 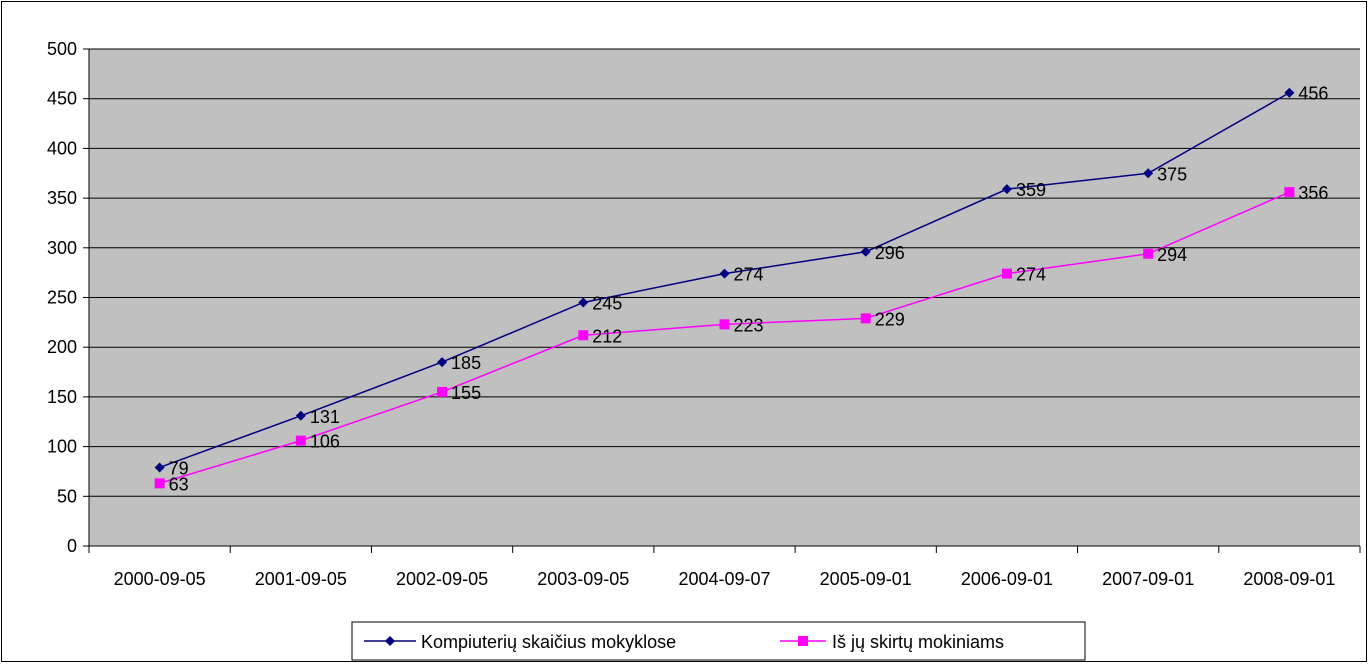 I want to click on x-tick-label-2007-09-01: 2007-09-01, so click(x=1148, y=579).